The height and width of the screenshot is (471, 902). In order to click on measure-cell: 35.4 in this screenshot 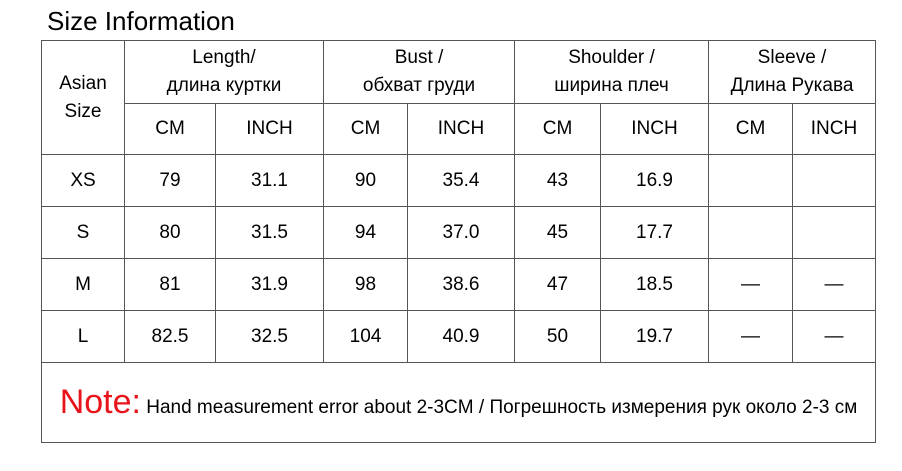, I will do `click(461, 180)`.